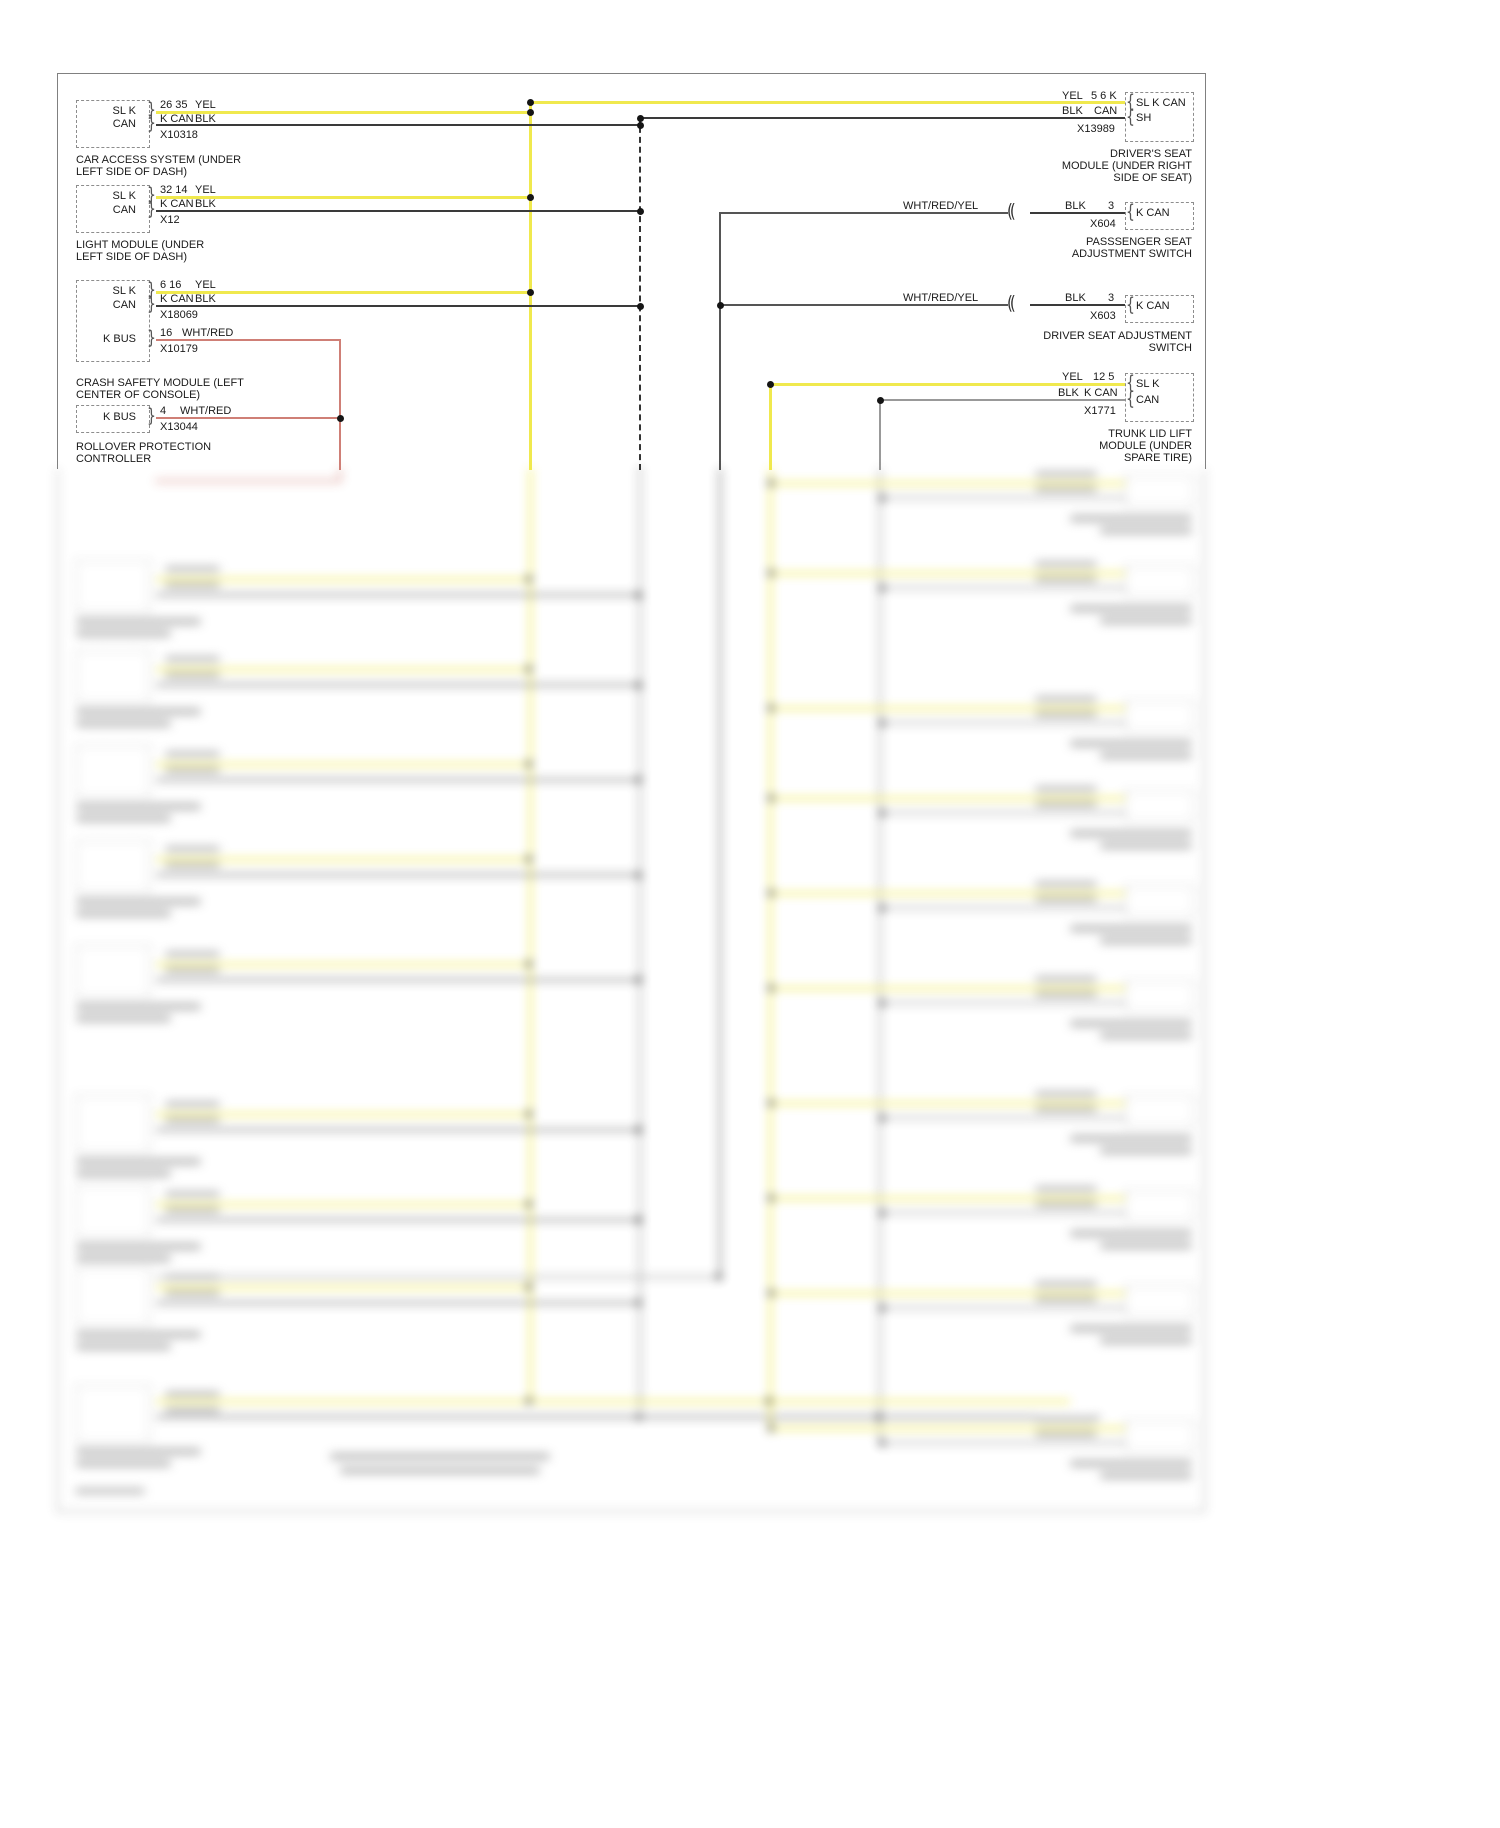  What do you see at coordinates (1126, 166) in the screenshot?
I see `module-caption-line: MODULE (UNDER RIGHT` at bounding box center [1126, 166].